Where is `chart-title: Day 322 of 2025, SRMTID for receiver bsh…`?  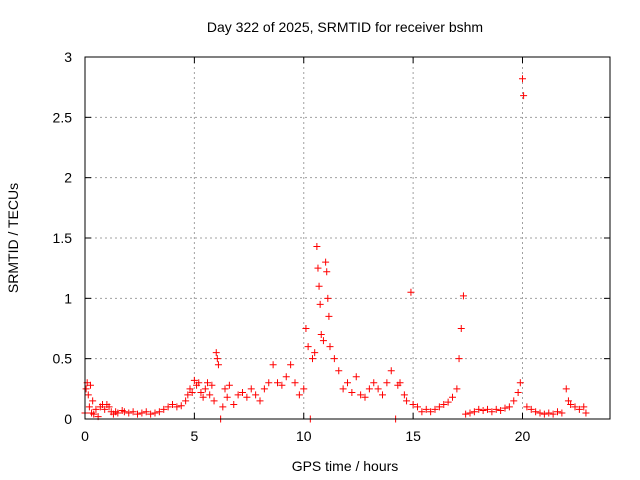 chart-title: Day 322 of 2025, SRMTID for receiver bsh… is located at coordinates (345, 27).